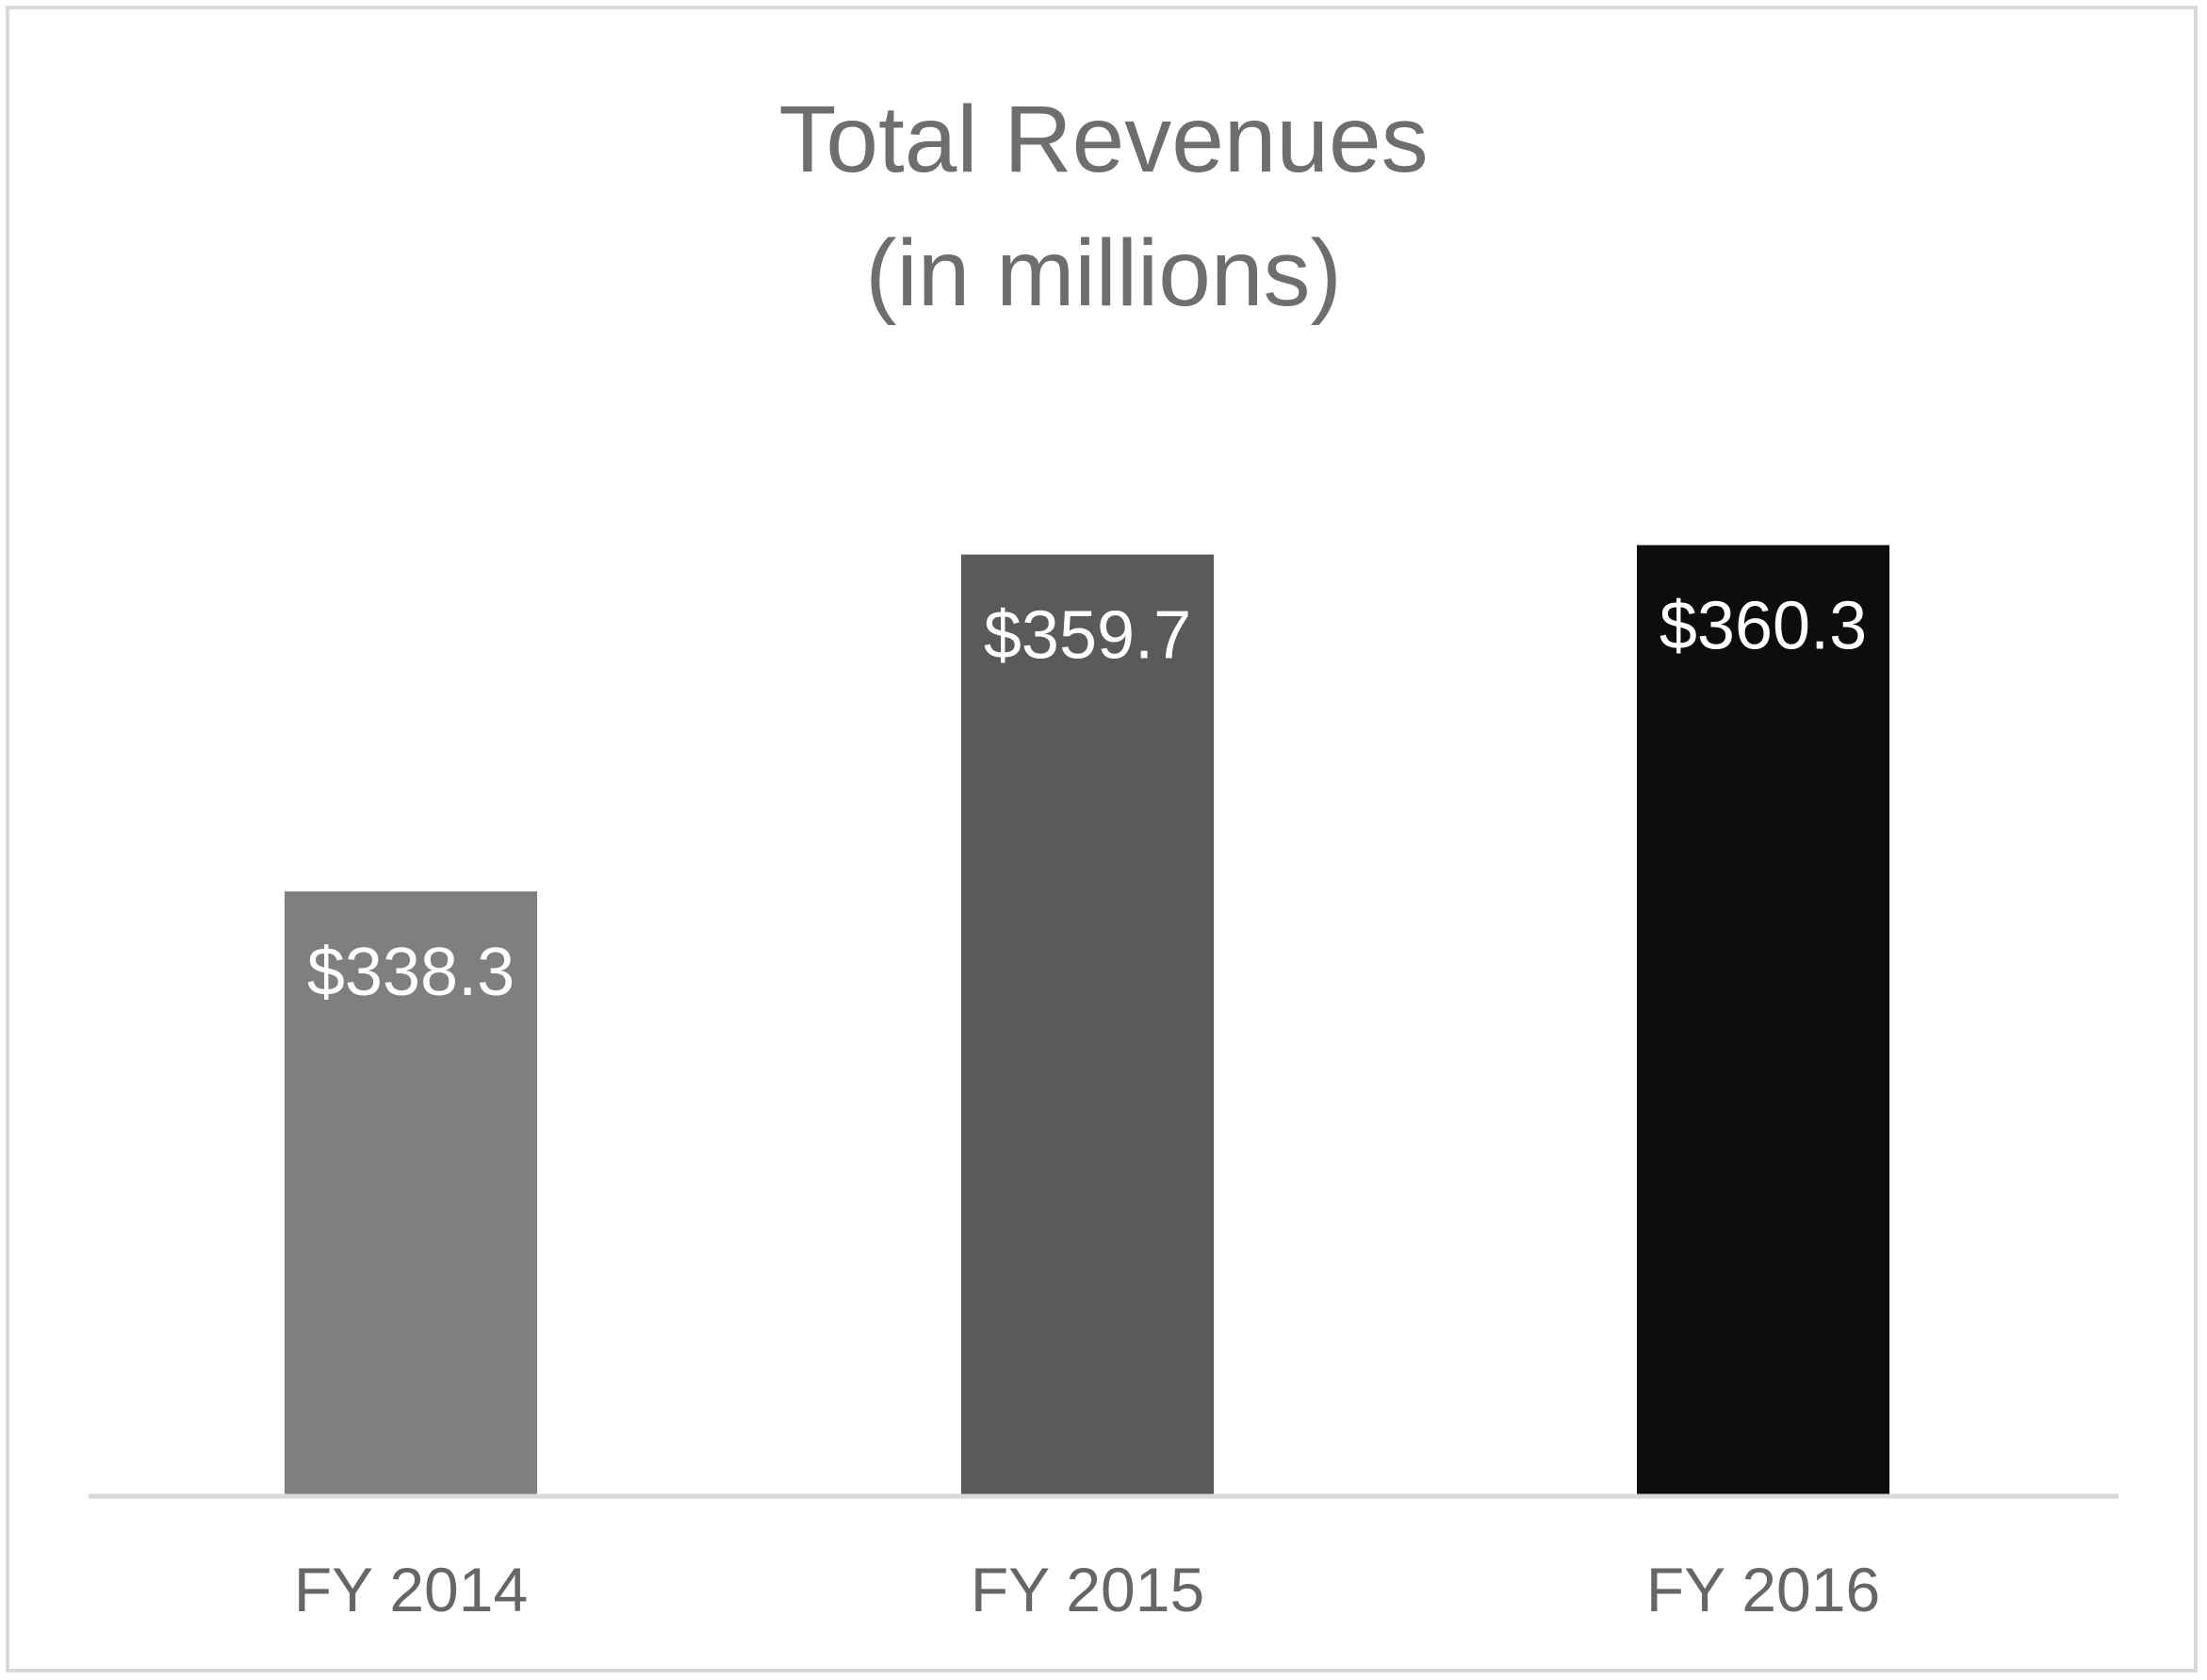  I want to click on x-tick-label-fy-2016: FY 2016, so click(1763, 1589).